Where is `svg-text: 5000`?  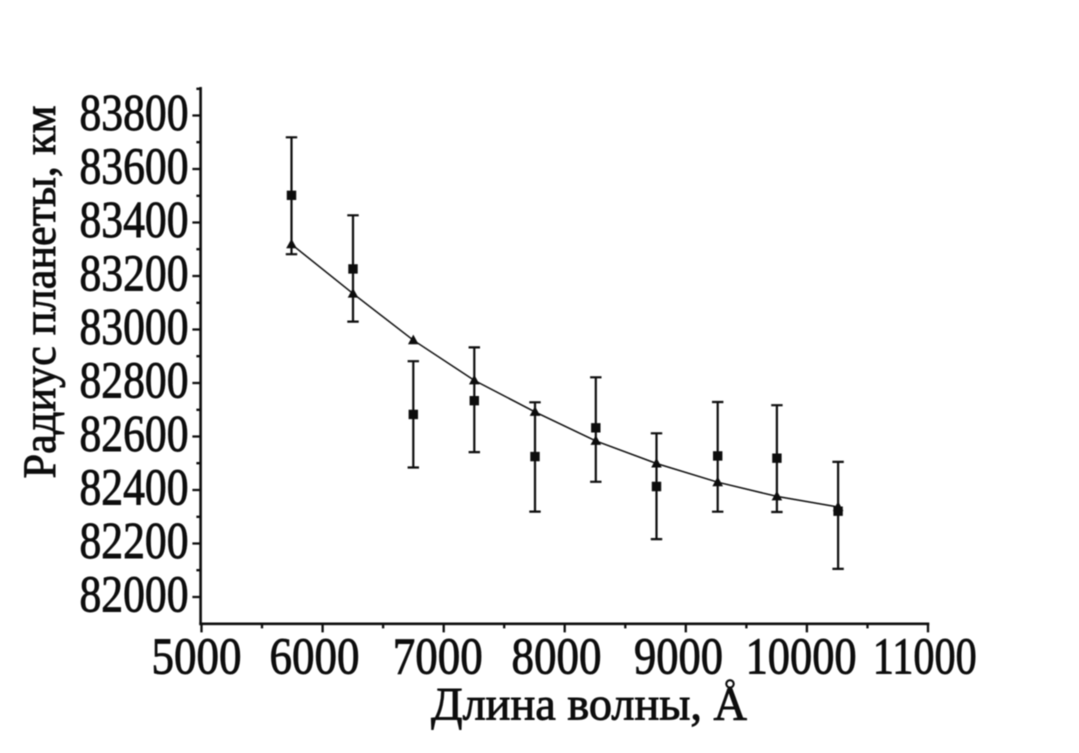 svg-text: 5000 is located at coordinates (197, 656).